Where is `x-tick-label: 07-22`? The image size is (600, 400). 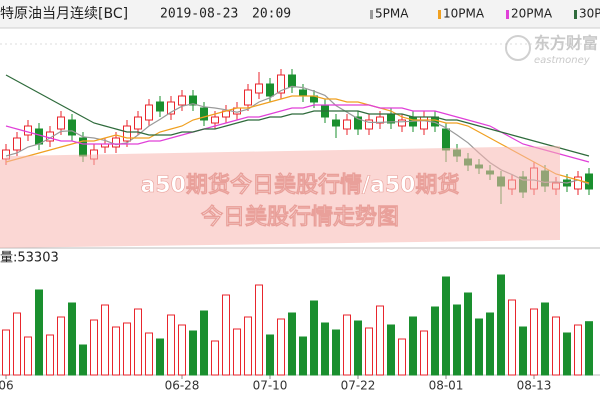
x-tick-label: 07-22 is located at coordinates (358, 386).